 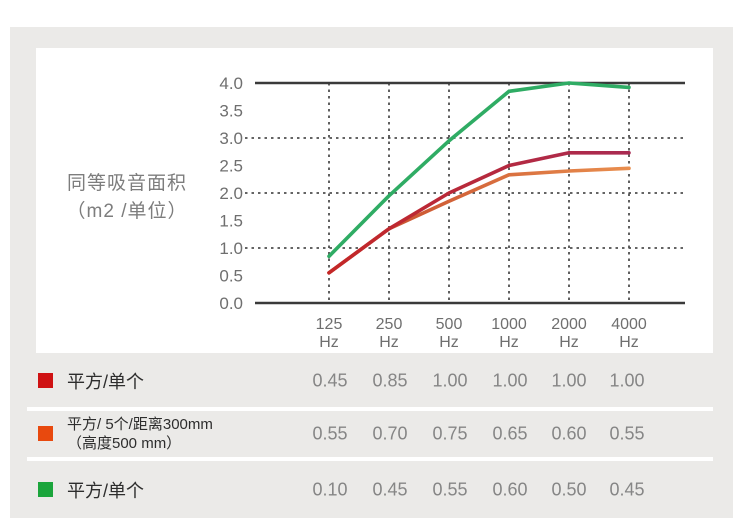 What do you see at coordinates (127, 211) in the screenshot?
I see `y-axis-title-line2: （m2 /单位）` at bounding box center [127, 211].